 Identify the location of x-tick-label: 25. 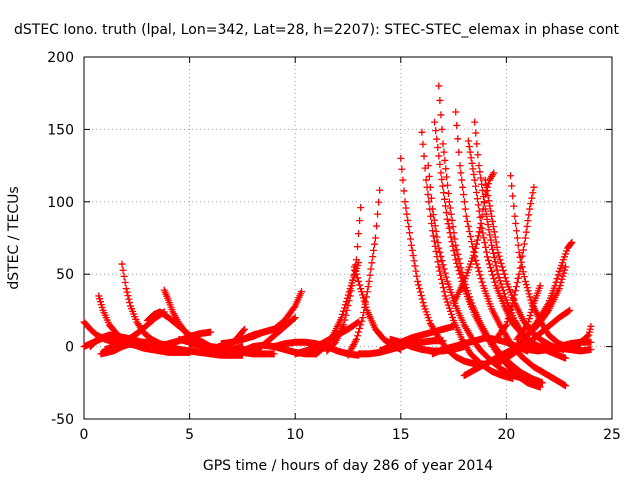
(612, 435).